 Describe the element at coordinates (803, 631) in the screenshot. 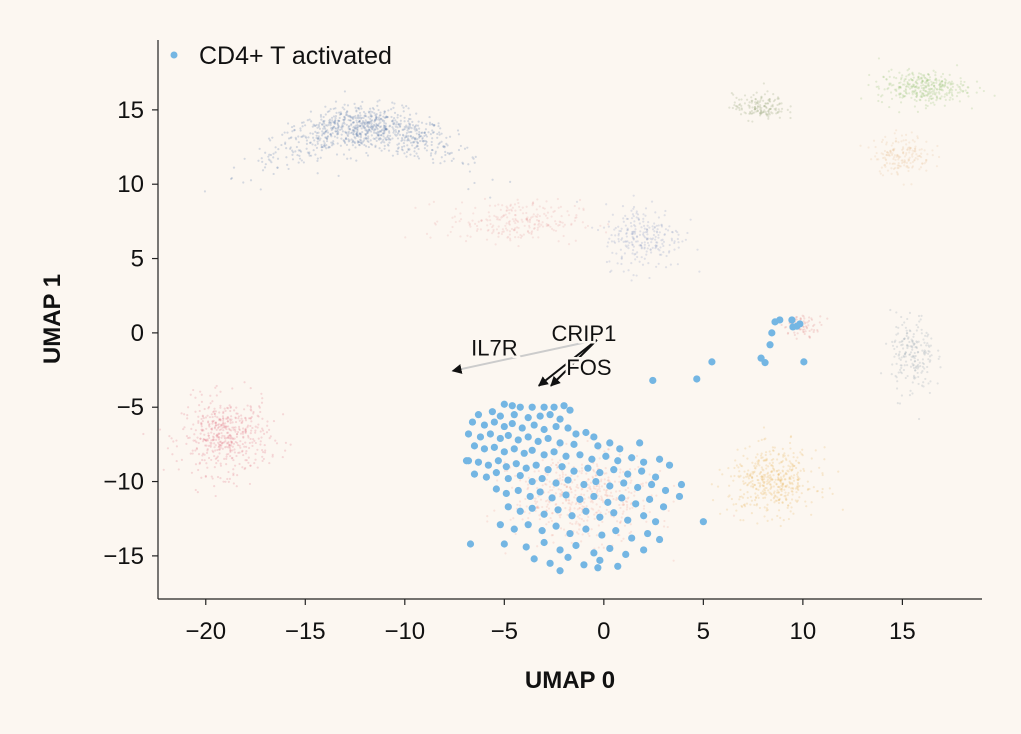

I see `x-tick-label: 10` at that location.